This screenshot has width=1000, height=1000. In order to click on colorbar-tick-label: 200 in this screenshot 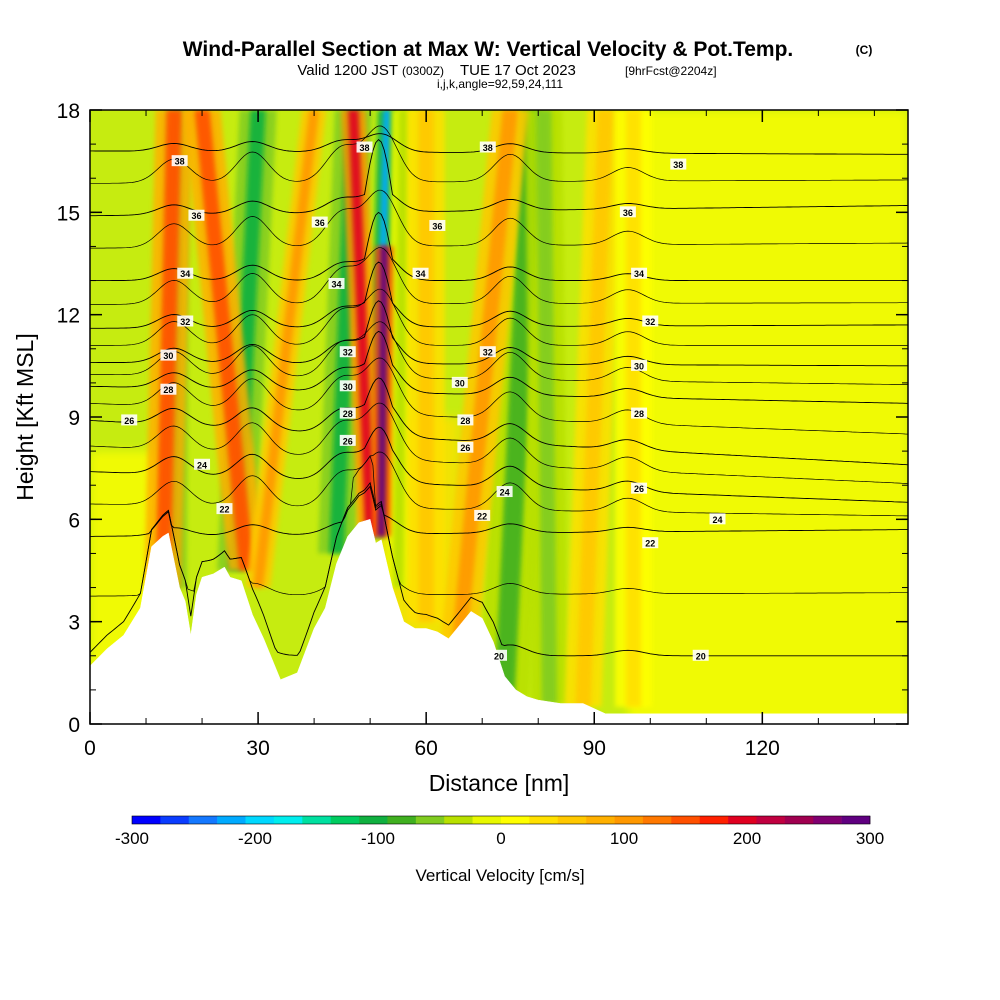, I will do `click(747, 838)`.